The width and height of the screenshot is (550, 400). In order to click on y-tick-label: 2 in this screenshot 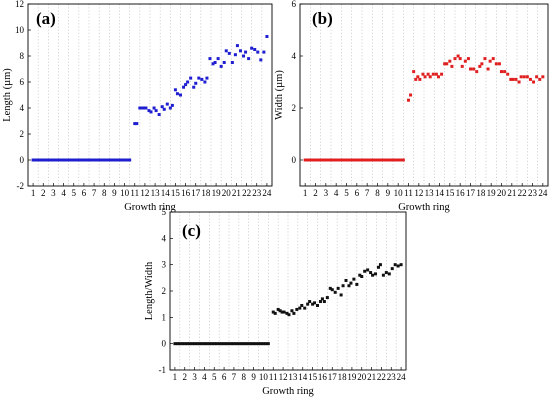, I will do `click(294, 108)`.